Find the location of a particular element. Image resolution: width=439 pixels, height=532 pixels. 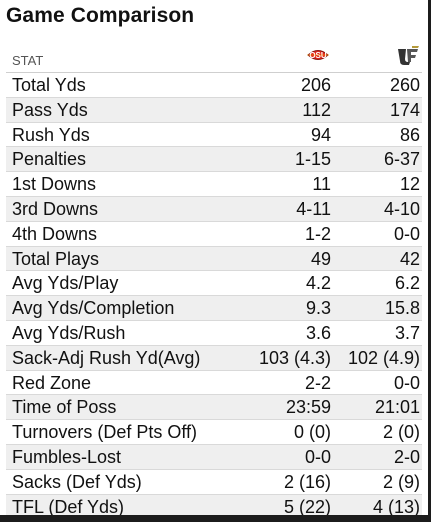

team1-value: 23:59 is located at coordinates (308, 407).